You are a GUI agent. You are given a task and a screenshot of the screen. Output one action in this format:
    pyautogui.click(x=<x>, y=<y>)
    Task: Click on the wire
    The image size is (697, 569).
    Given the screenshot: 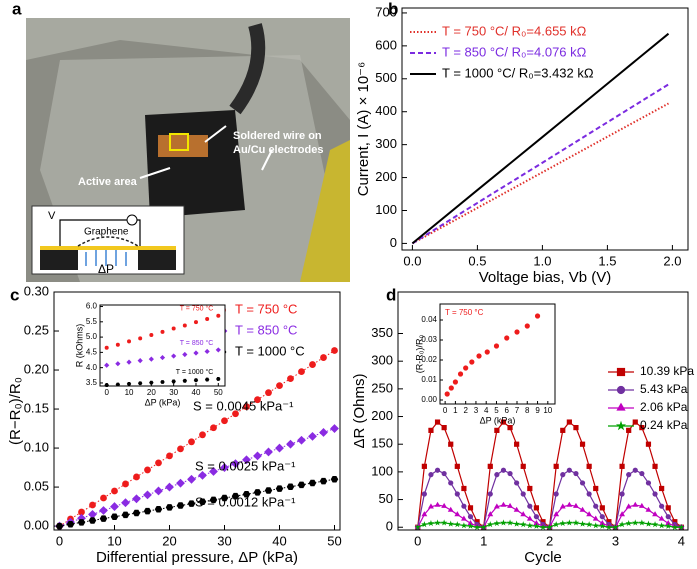 What is the action you would take?
    pyautogui.click(x=100, y=234)
    